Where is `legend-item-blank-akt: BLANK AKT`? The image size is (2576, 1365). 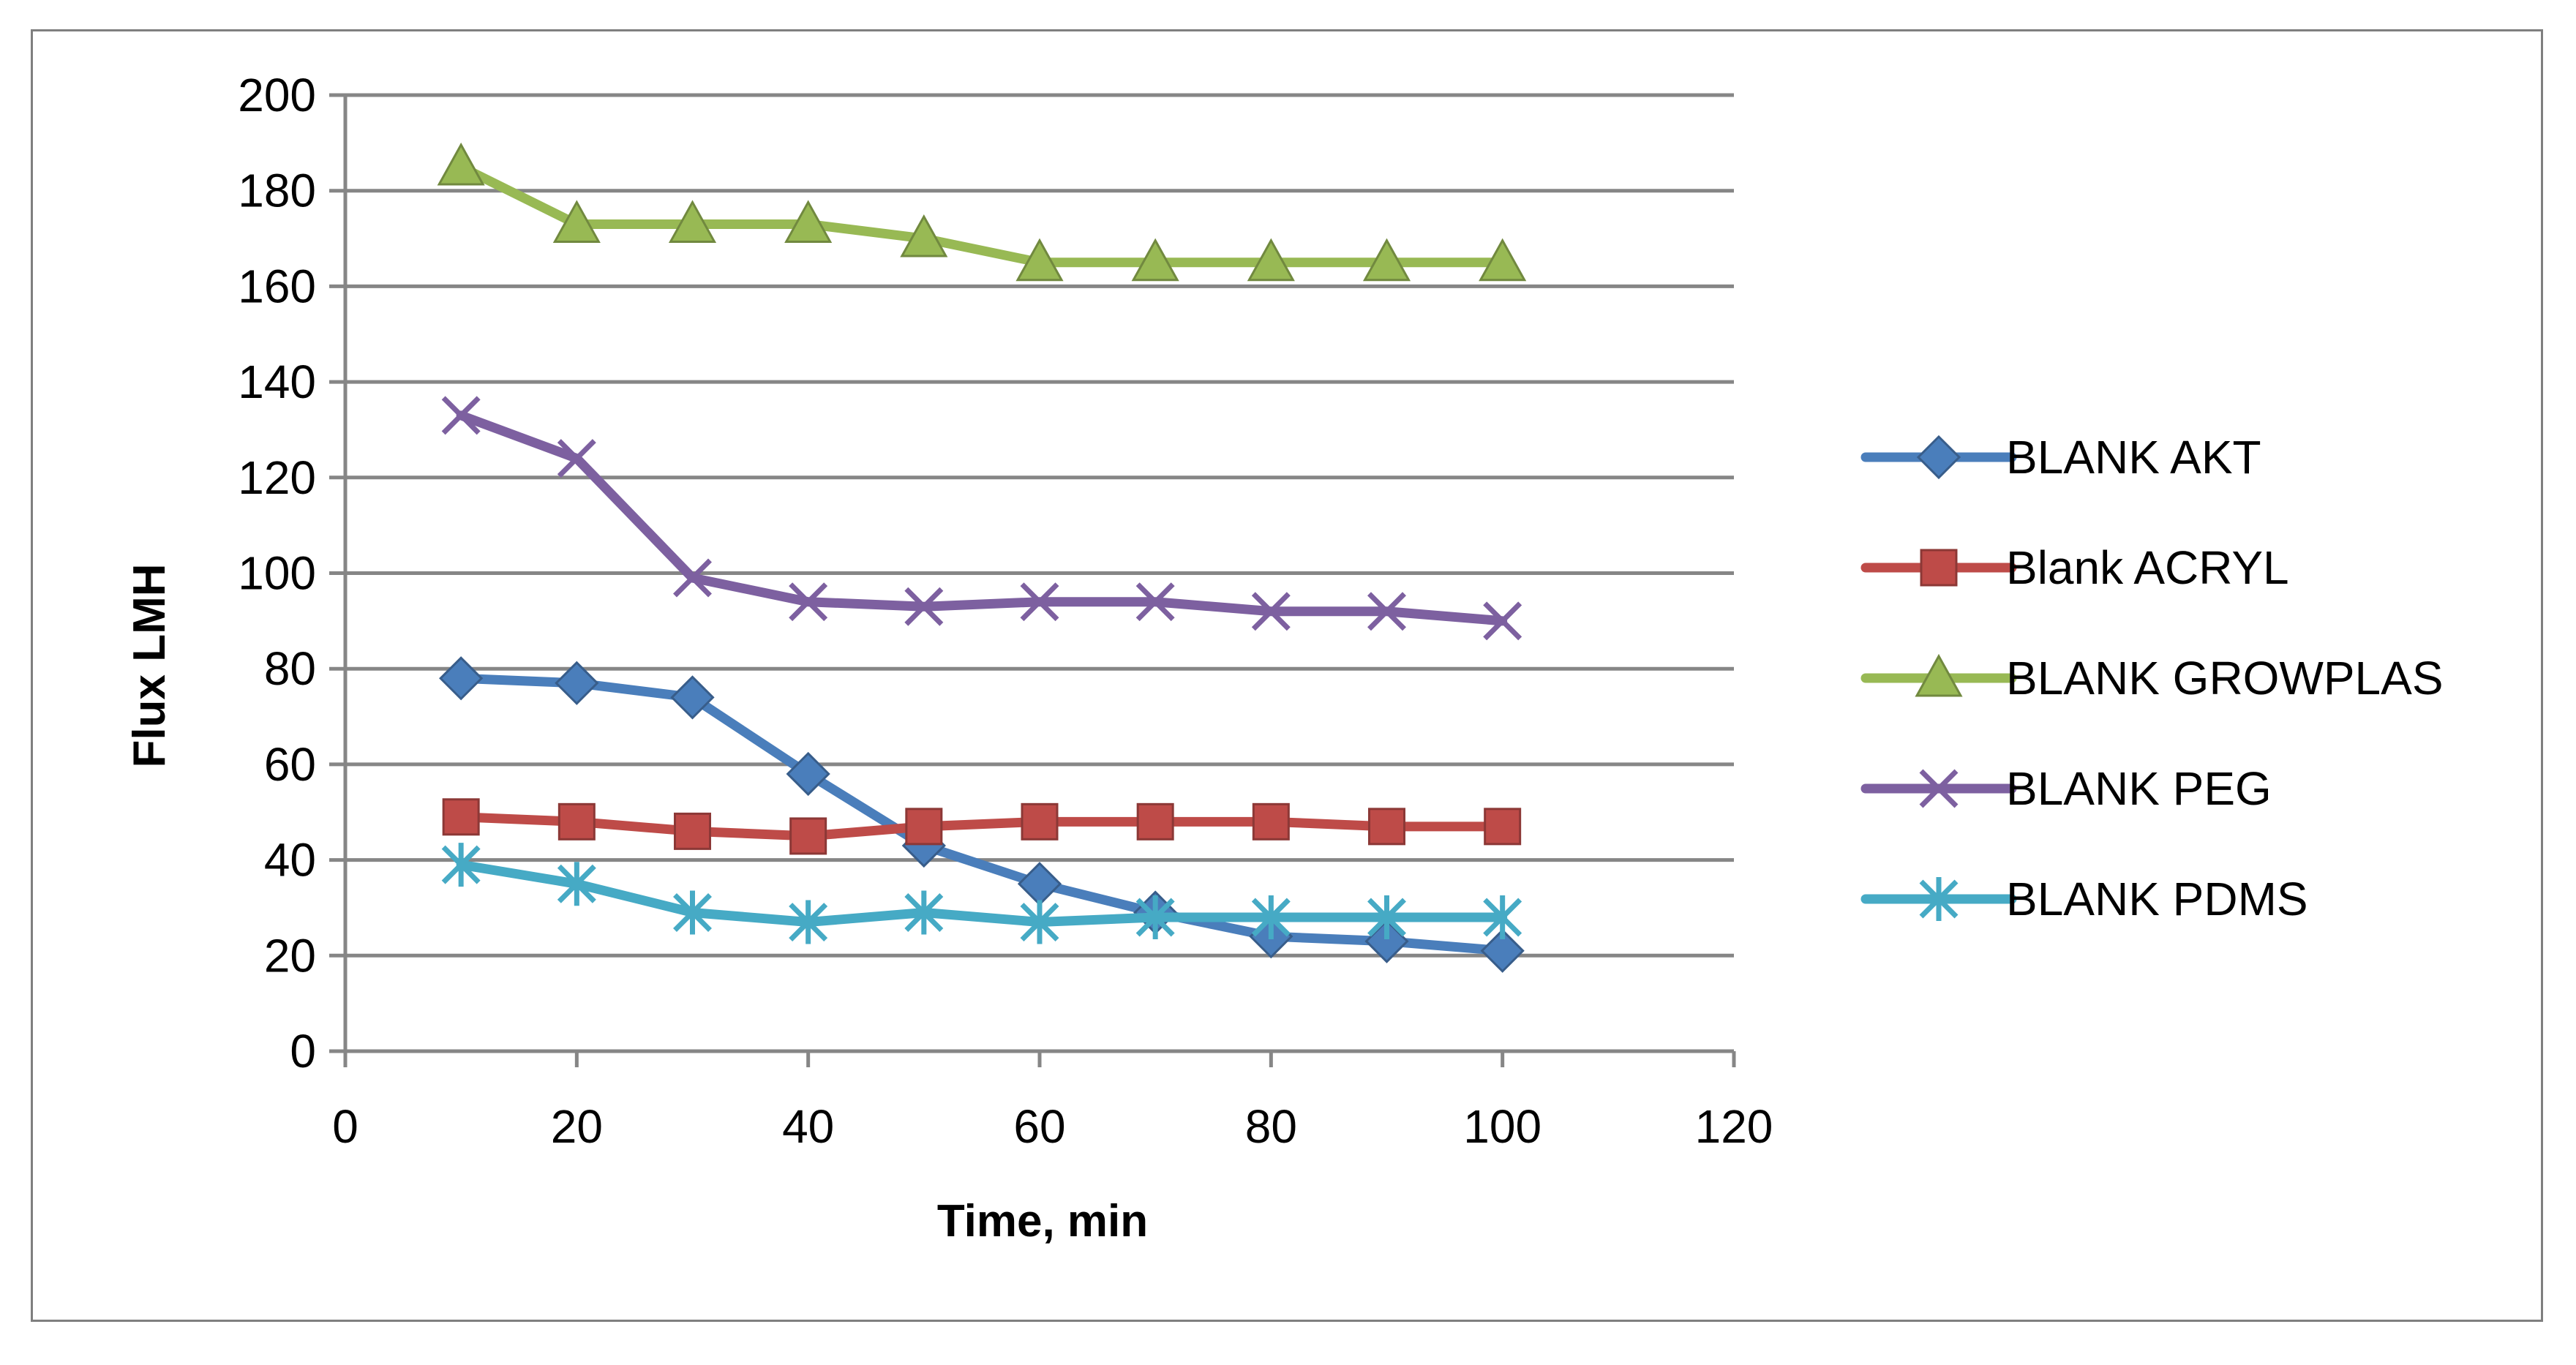 legend-item-blank-akt: BLANK AKT is located at coordinates (2060, 458).